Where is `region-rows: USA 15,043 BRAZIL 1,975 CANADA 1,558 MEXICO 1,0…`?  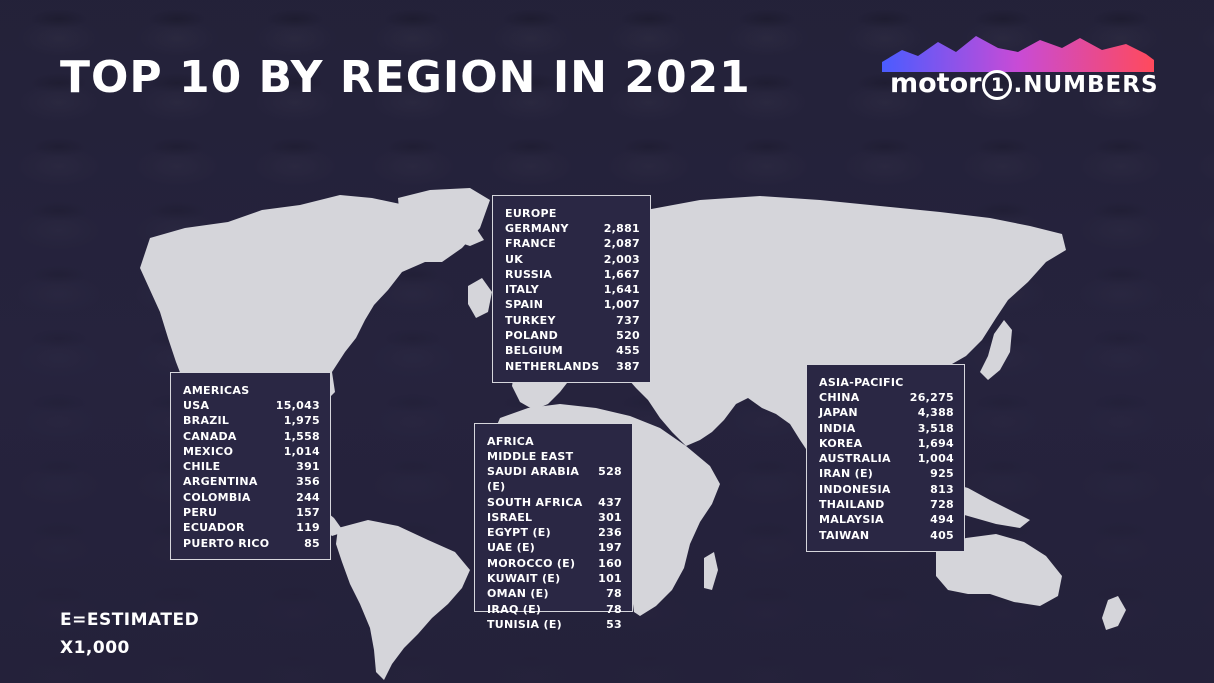 region-rows: USA 15,043 BRAZIL 1,975 CANADA 1,558 MEXICO 1,0… is located at coordinates (251, 474).